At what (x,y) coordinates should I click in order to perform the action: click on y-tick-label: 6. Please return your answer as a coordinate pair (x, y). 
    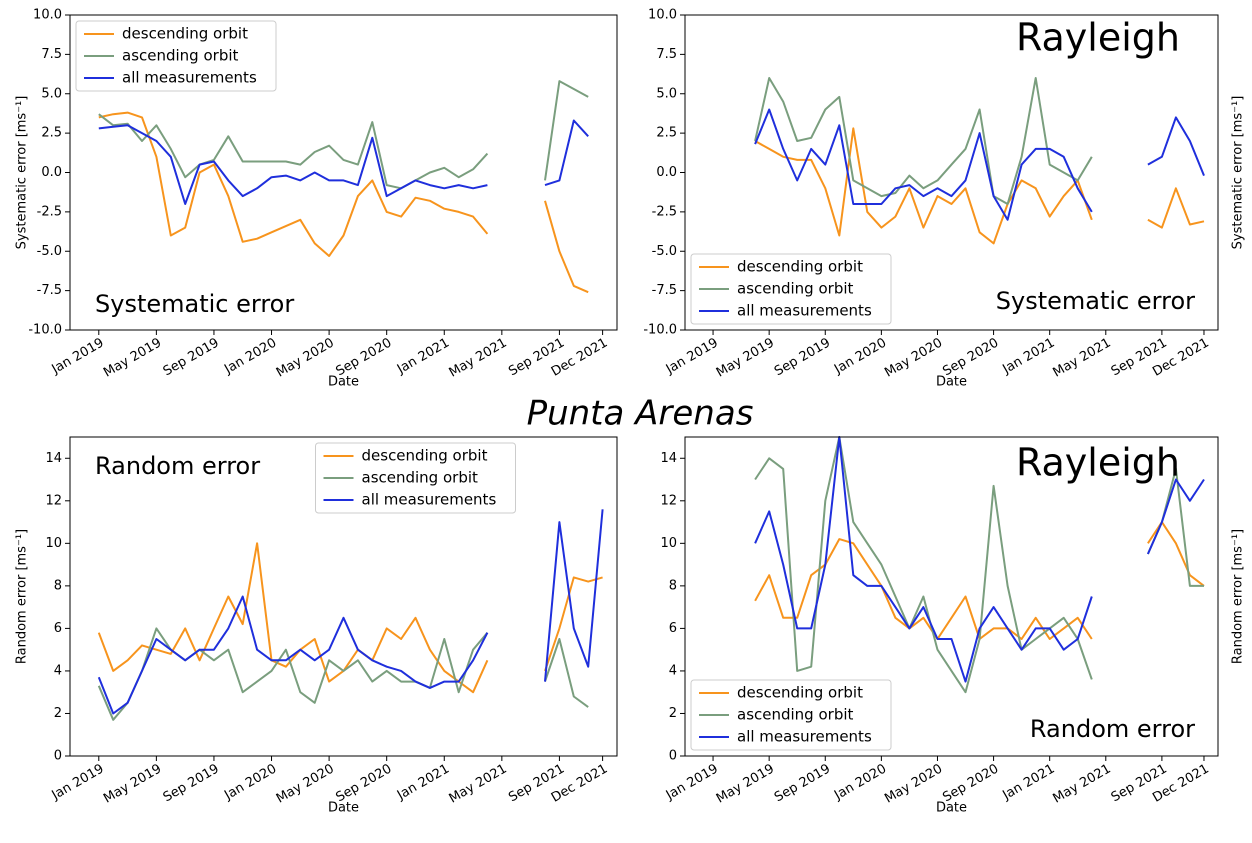
    Looking at the image, I should click on (58, 628).